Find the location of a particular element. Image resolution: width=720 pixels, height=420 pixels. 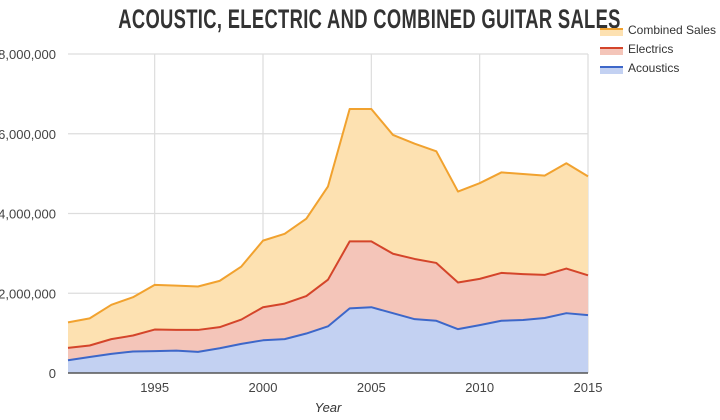

line-acoustics is located at coordinates (328, 334).